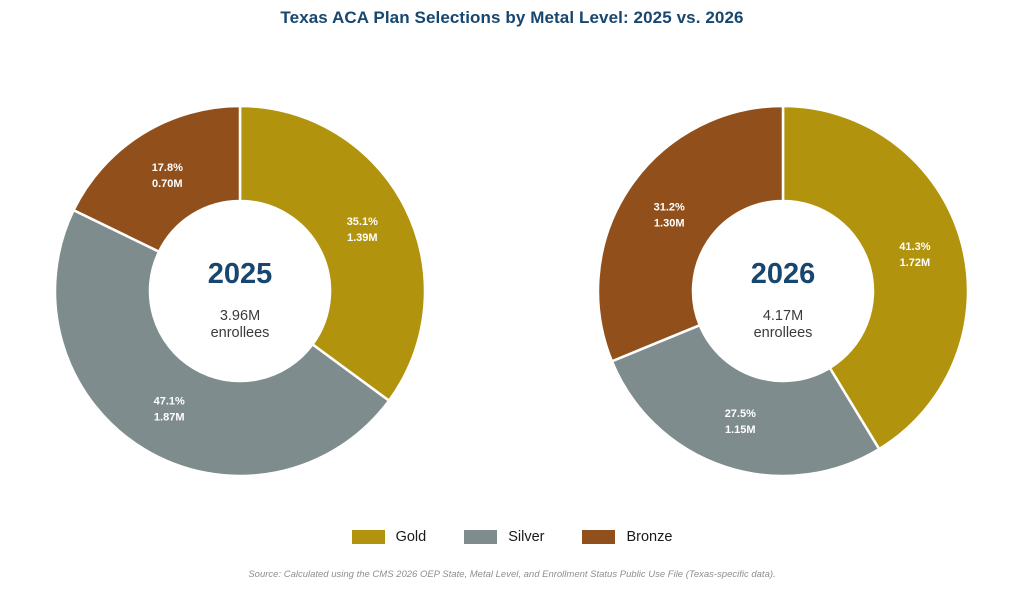 This screenshot has height=590, width=1024. I want to click on center-total-2026: 4.17M, so click(783, 316).